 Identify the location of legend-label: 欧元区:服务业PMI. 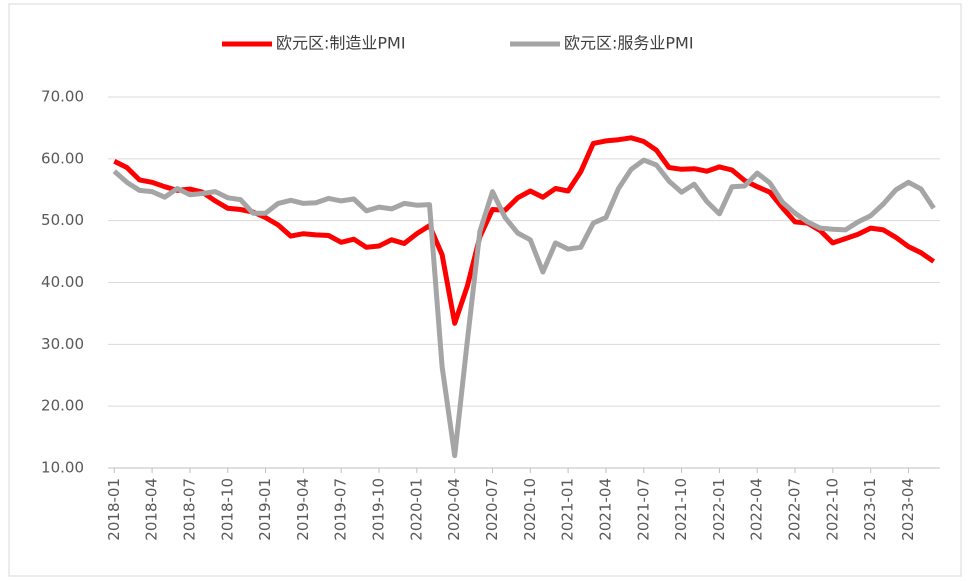
(629, 43).